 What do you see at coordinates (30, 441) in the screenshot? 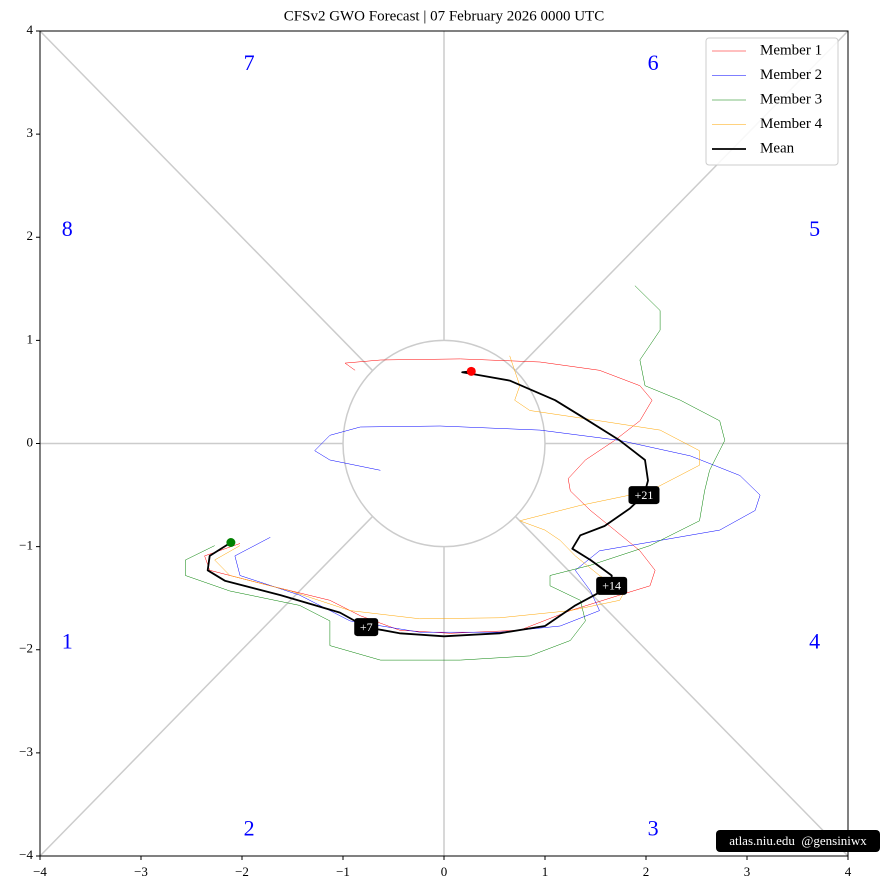
I see `y-tick-label: 0` at bounding box center [30, 441].